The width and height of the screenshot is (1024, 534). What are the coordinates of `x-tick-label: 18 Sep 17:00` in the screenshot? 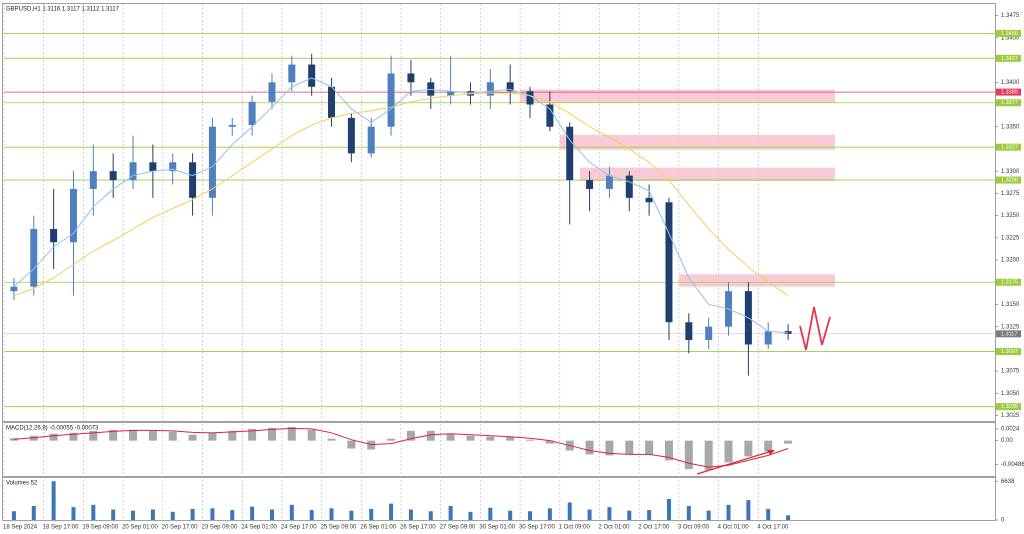 It's located at (61, 528).